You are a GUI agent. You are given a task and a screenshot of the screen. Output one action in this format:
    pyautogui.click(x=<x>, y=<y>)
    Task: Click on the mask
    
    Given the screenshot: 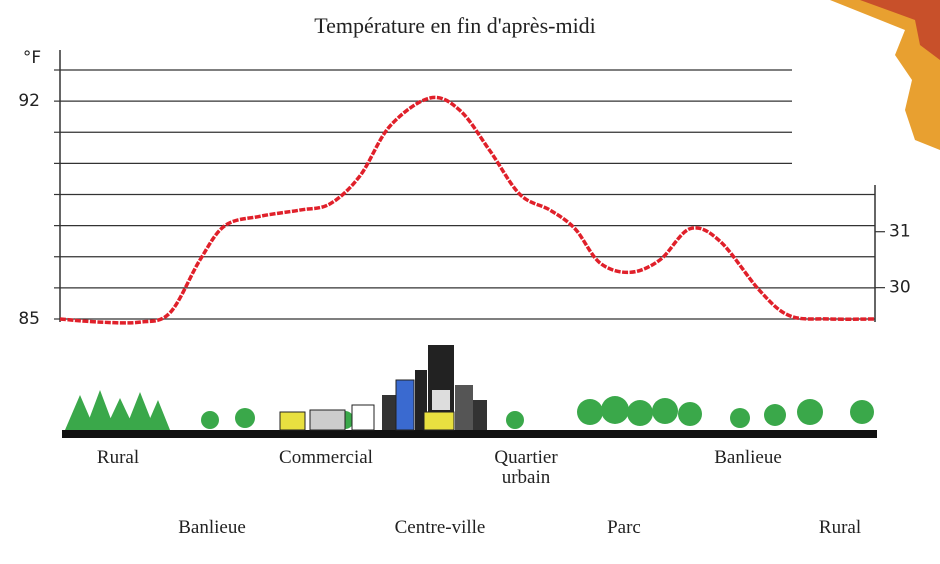 What is the action you would take?
    pyautogui.click(x=833, y=110)
    